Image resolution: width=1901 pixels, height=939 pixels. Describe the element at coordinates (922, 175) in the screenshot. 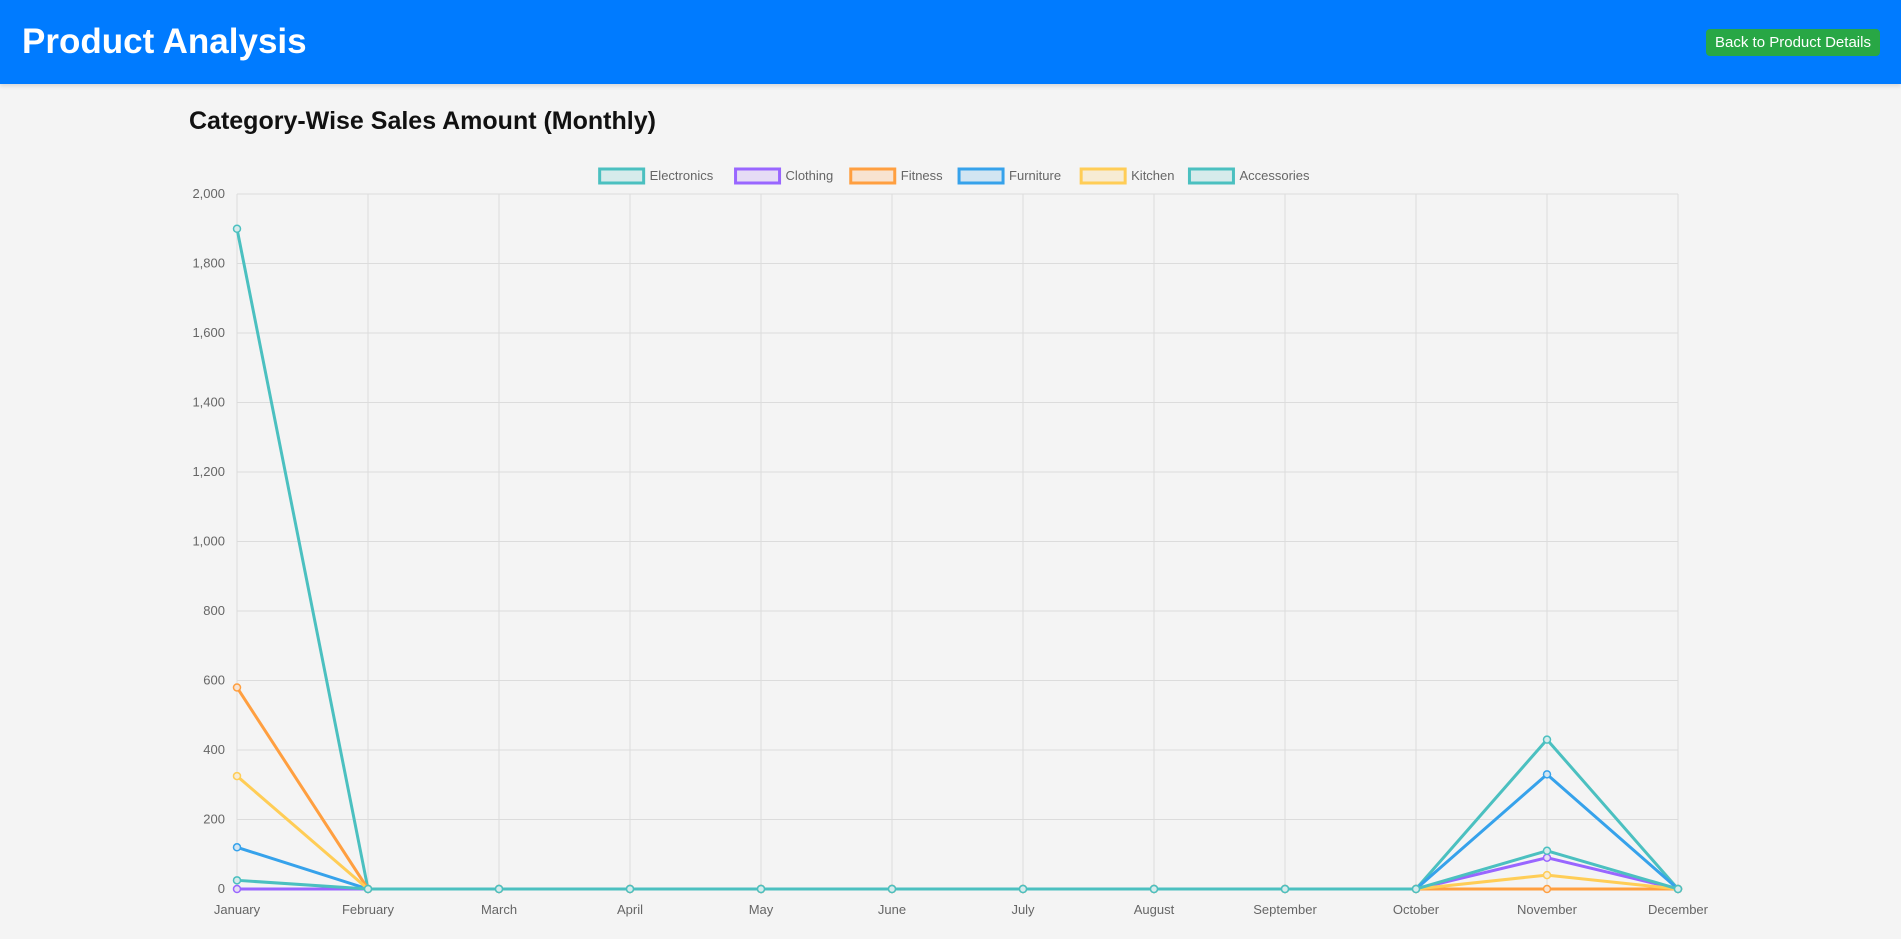

I see `legend-label: Fitness` at that location.